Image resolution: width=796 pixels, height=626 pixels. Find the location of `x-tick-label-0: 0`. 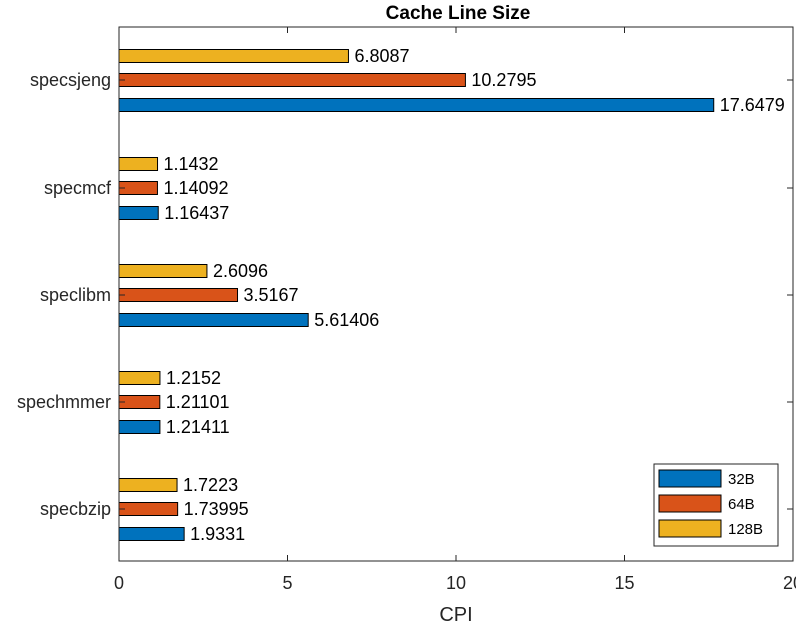

x-tick-label-0: 0 is located at coordinates (119, 583).